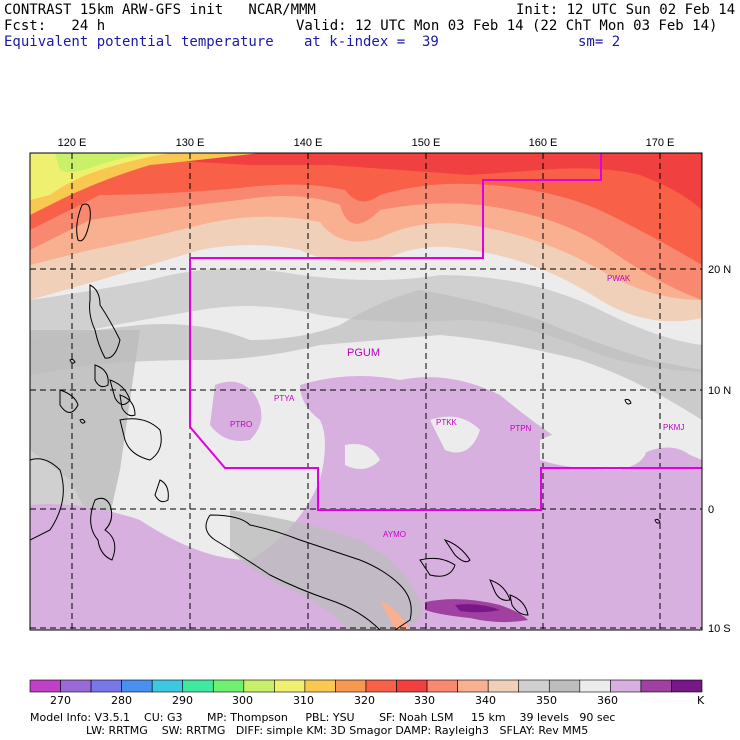  Describe the element at coordinates (72, 143) in the screenshot. I see `lon-label: 120 E` at that location.